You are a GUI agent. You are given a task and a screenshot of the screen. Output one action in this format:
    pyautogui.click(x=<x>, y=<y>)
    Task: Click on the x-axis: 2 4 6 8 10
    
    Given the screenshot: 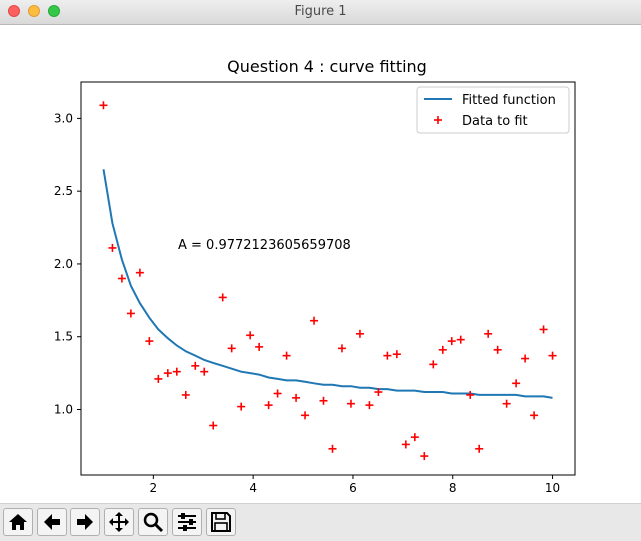 What is the action you would take?
    pyautogui.click(x=355, y=485)
    